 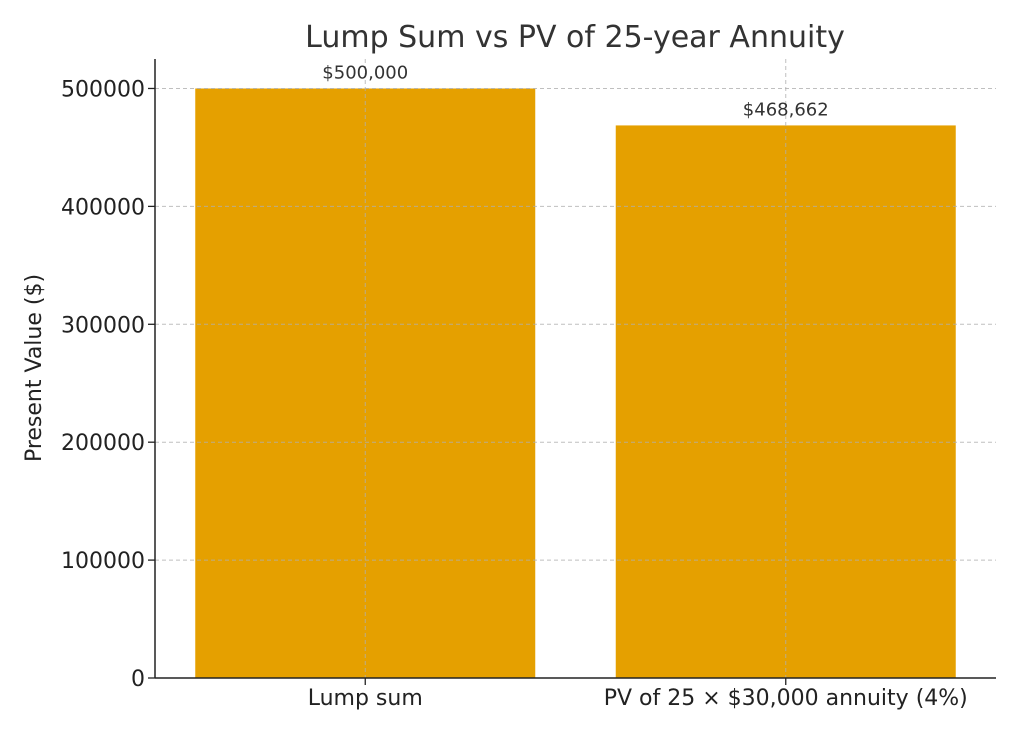 I want to click on x-tick-label: PV of 25 × $30,000 annuity (4%), so click(x=786, y=698).